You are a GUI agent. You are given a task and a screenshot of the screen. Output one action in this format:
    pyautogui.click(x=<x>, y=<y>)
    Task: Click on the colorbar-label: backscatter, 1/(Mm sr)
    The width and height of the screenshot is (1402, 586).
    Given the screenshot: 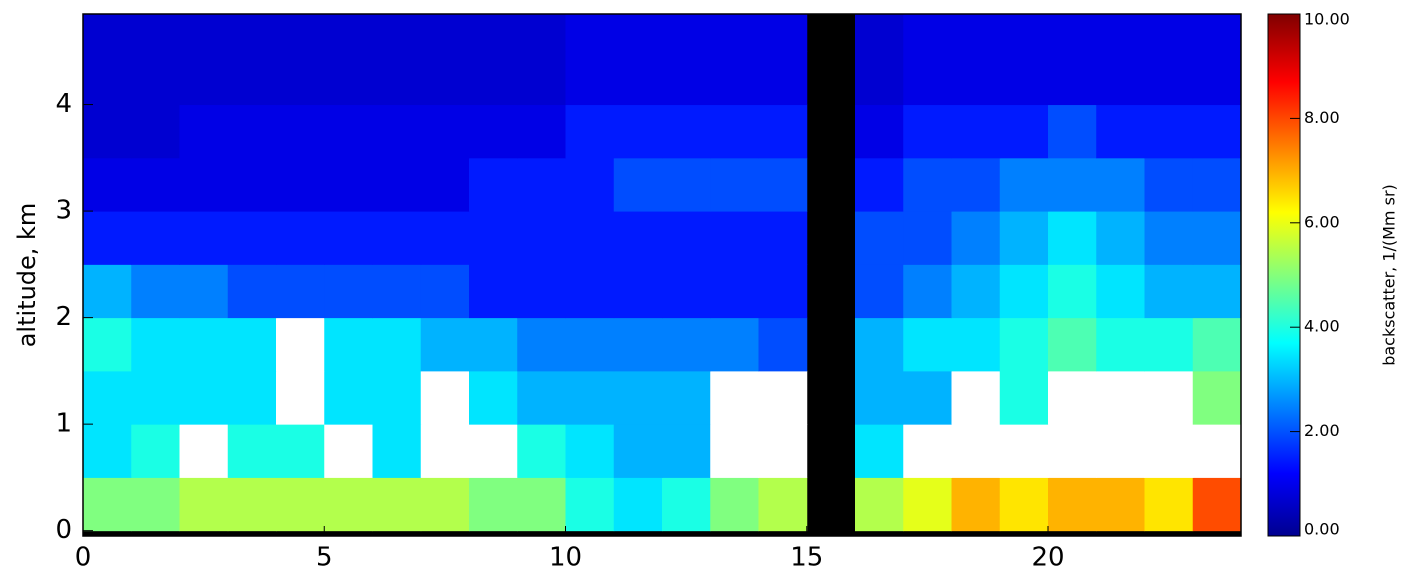 What is the action you would take?
    pyautogui.click(x=1389, y=275)
    